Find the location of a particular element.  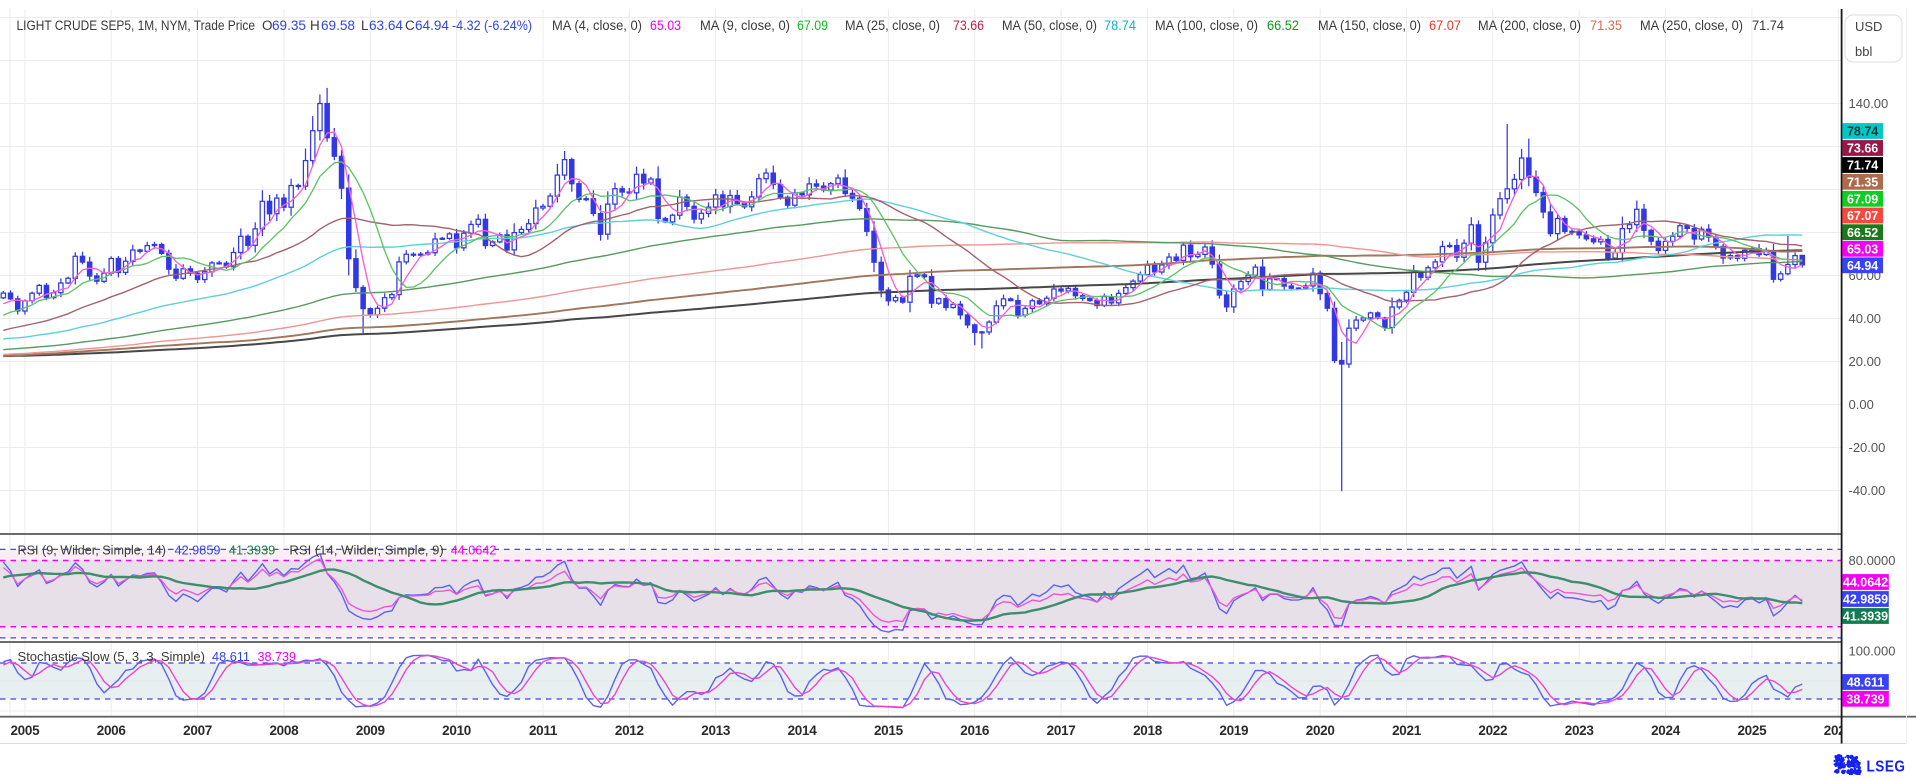

svg-text: MA (50, close, 0) is located at coordinates (1049, 25).